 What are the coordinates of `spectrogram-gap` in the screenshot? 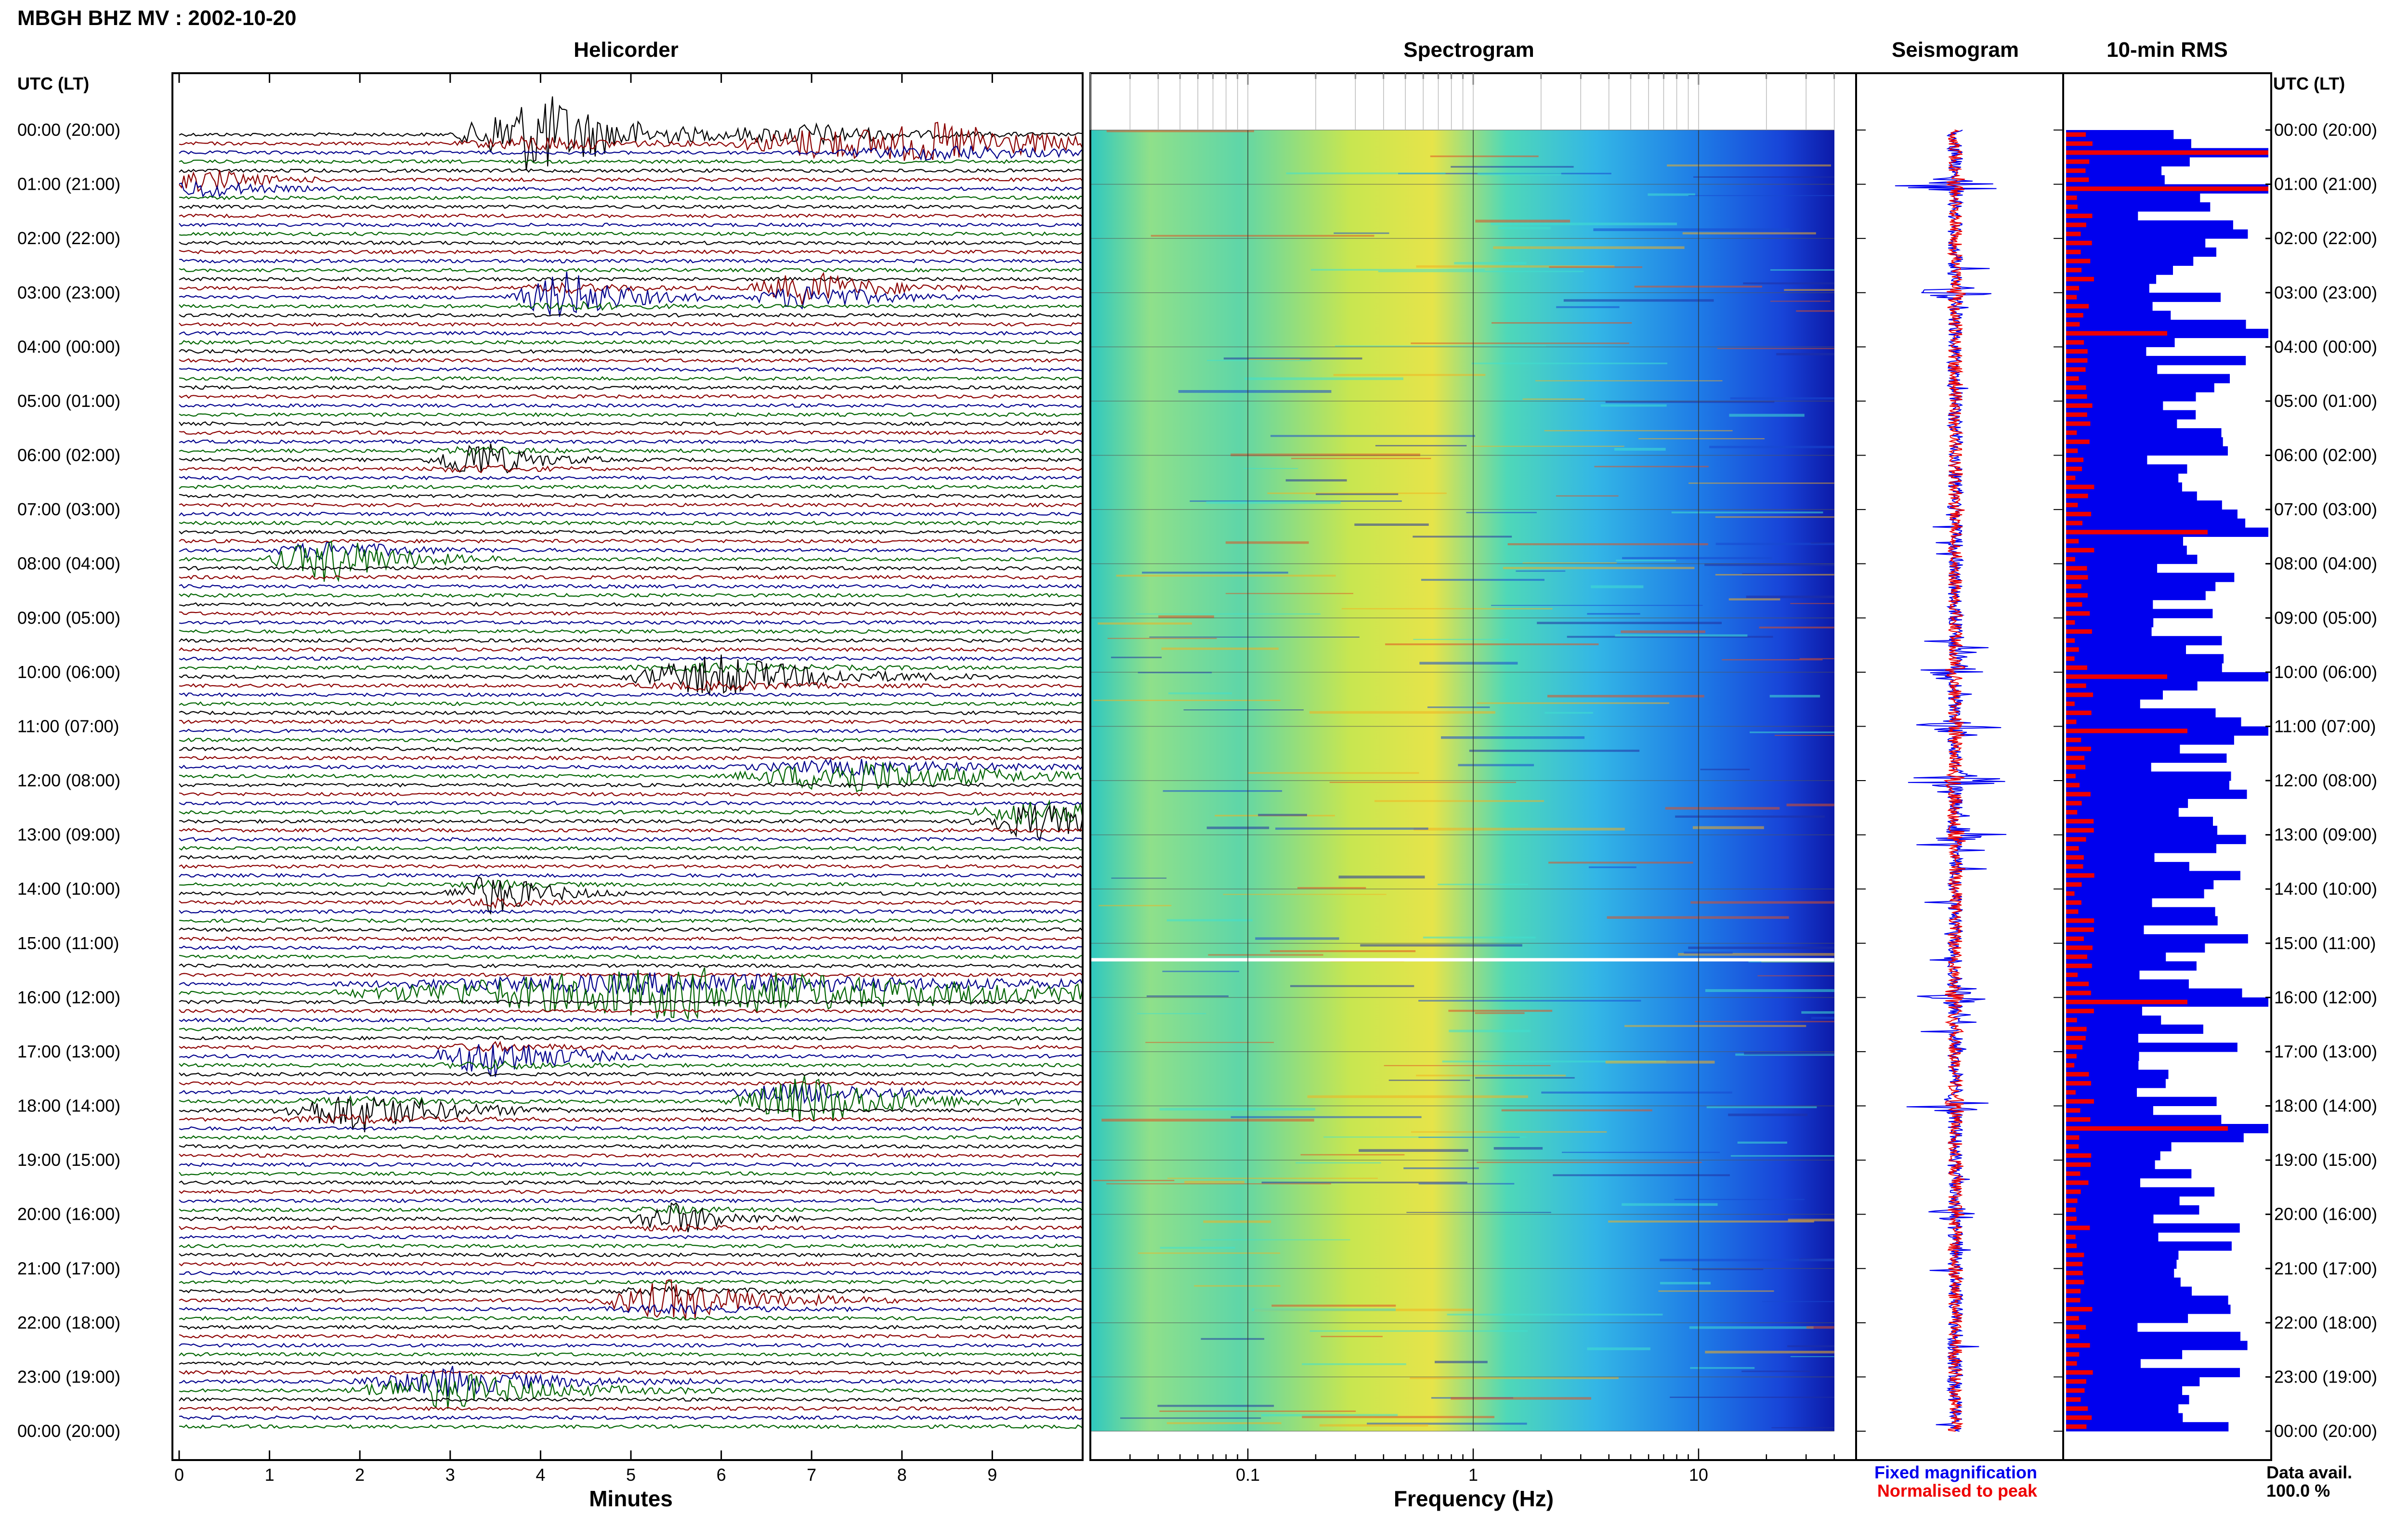 It's located at (1462, 960).